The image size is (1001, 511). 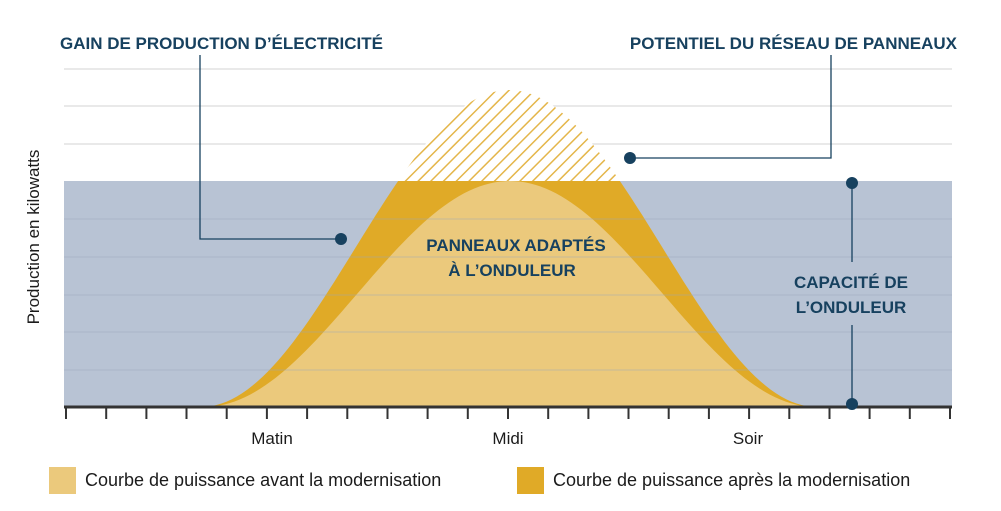 I want to click on annotation-panels-line1: PANNEAUX ADAPTÉS, so click(x=515, y=245).